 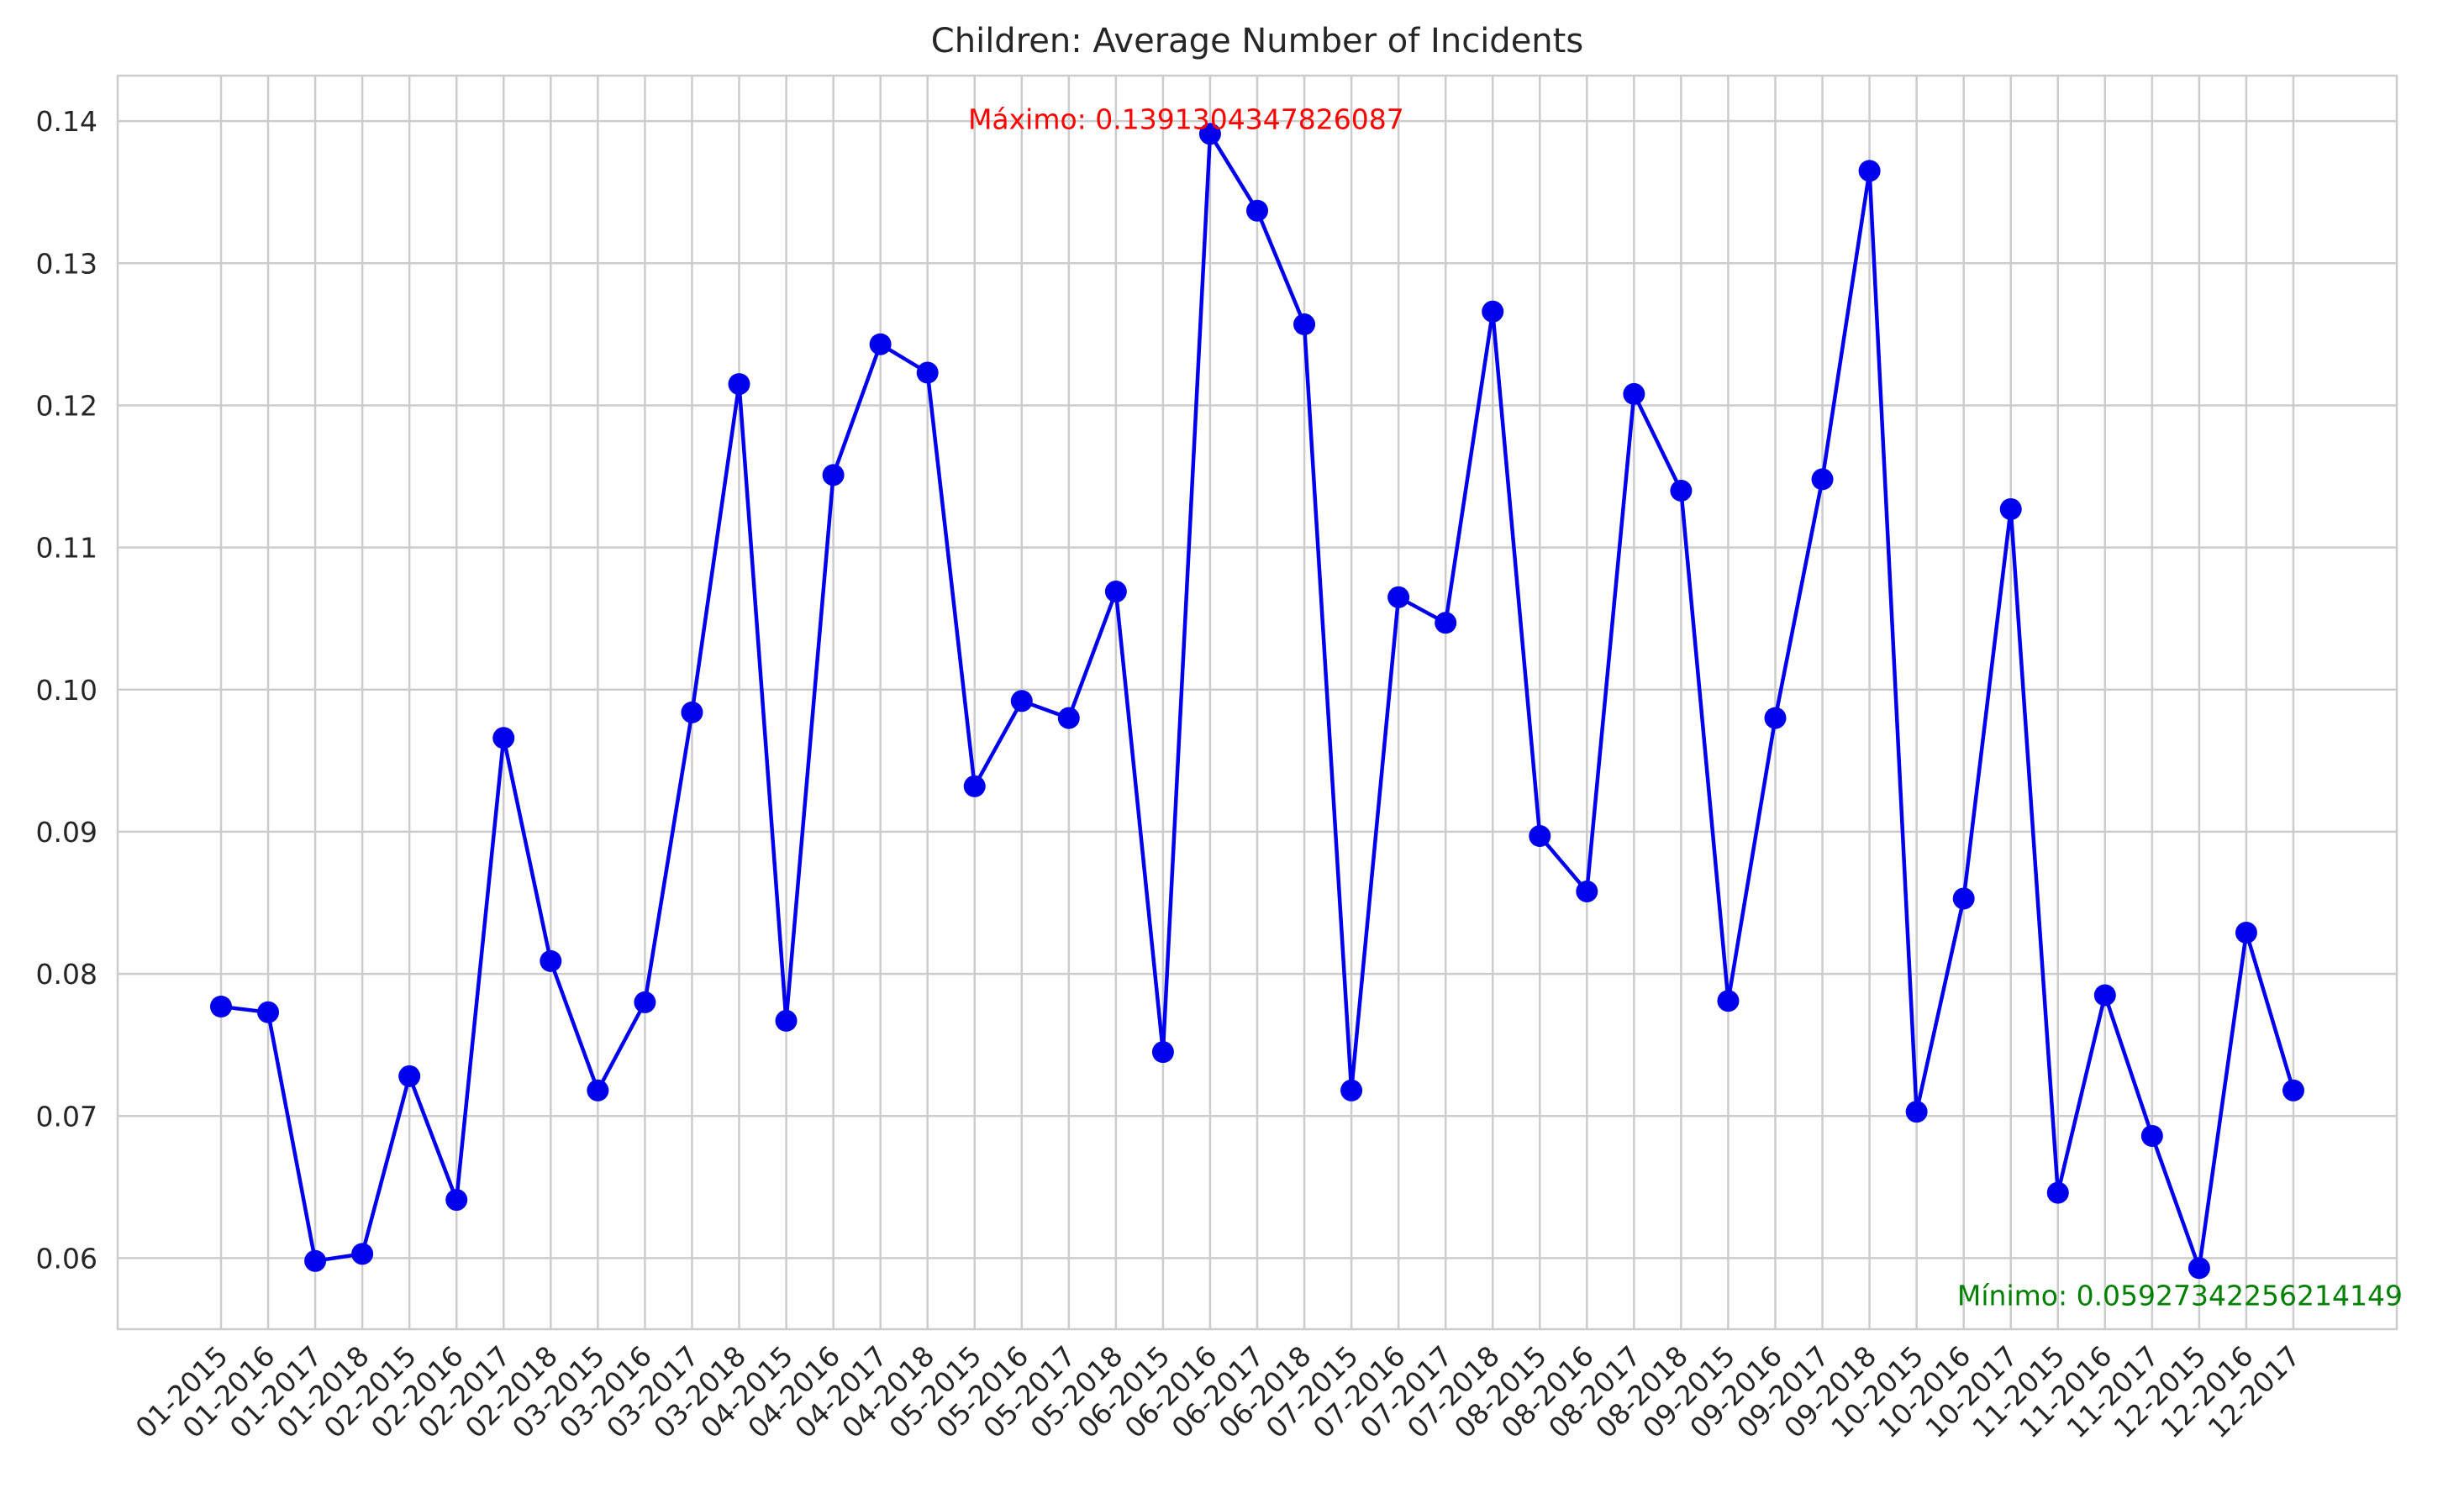 I want to click on y-tick-label: 0.11, so click(x=66, y=548).